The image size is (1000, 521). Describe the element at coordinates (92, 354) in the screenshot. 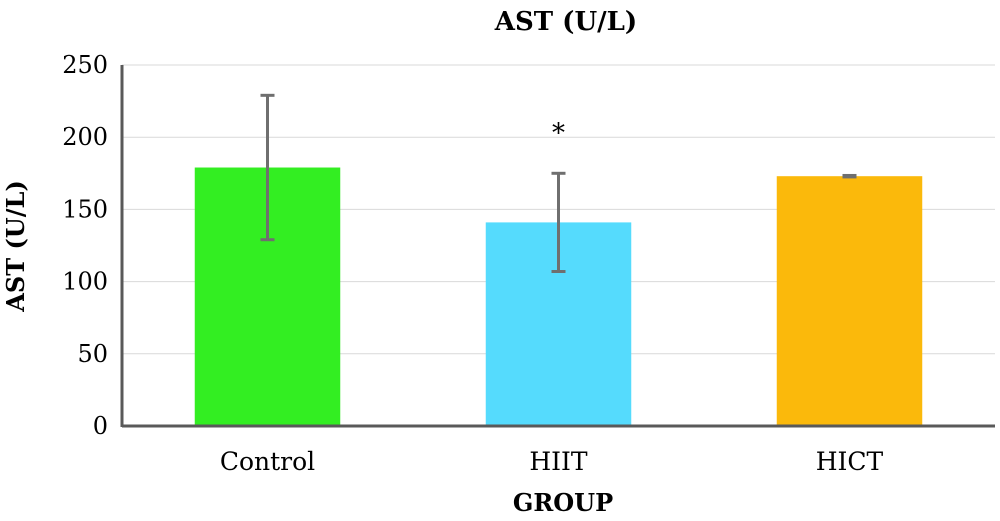

I see `y-tick-label: 50` at that location.